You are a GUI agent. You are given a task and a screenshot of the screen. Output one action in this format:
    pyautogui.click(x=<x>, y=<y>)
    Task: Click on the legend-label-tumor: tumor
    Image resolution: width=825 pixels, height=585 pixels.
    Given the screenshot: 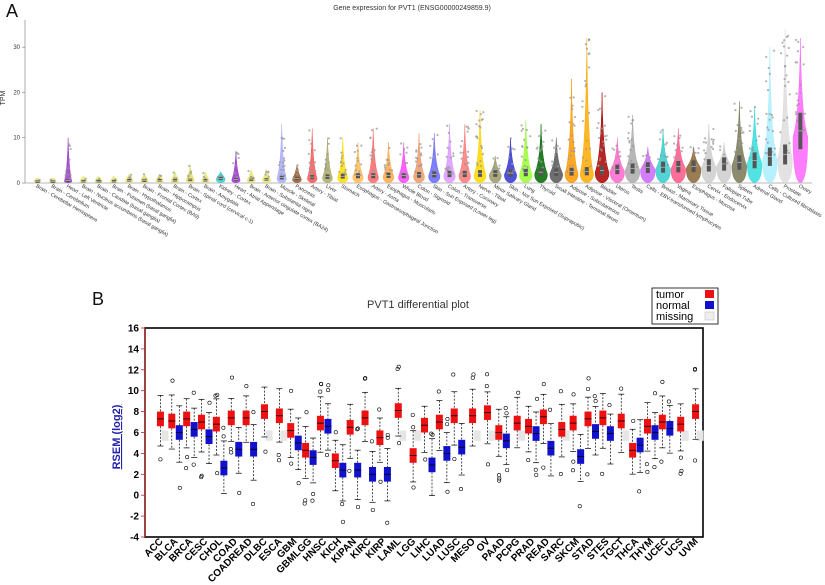 What is the action you would take?
    pyautogui.click(x=670, y=295)
    